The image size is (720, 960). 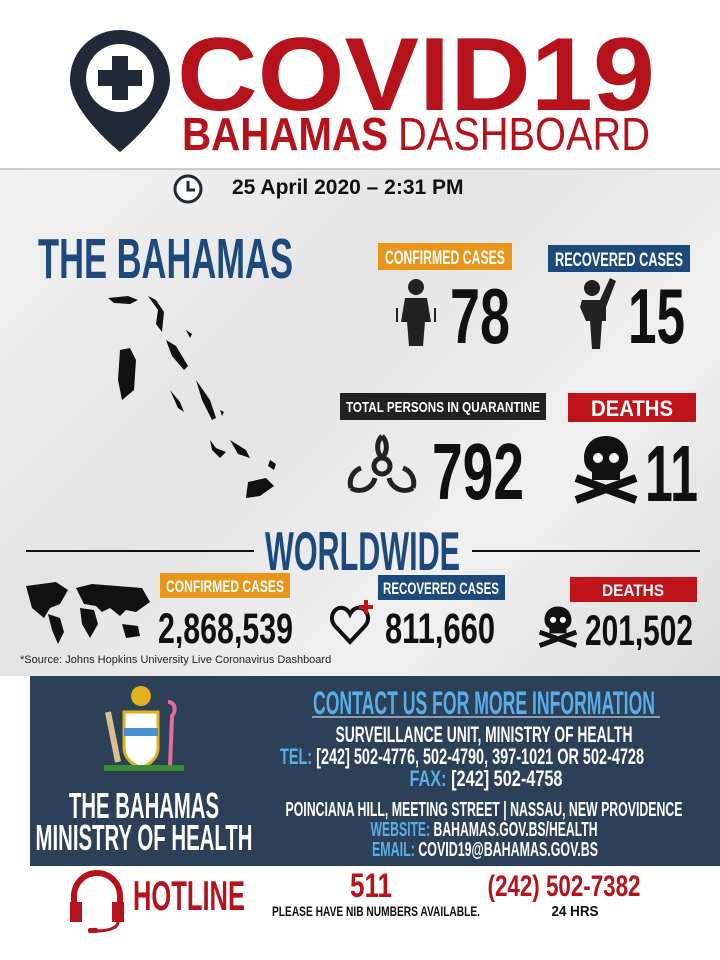 I want to click on email-link: COVID19@BAHAMAS.GOV.BS, so click(x=508, y=850).